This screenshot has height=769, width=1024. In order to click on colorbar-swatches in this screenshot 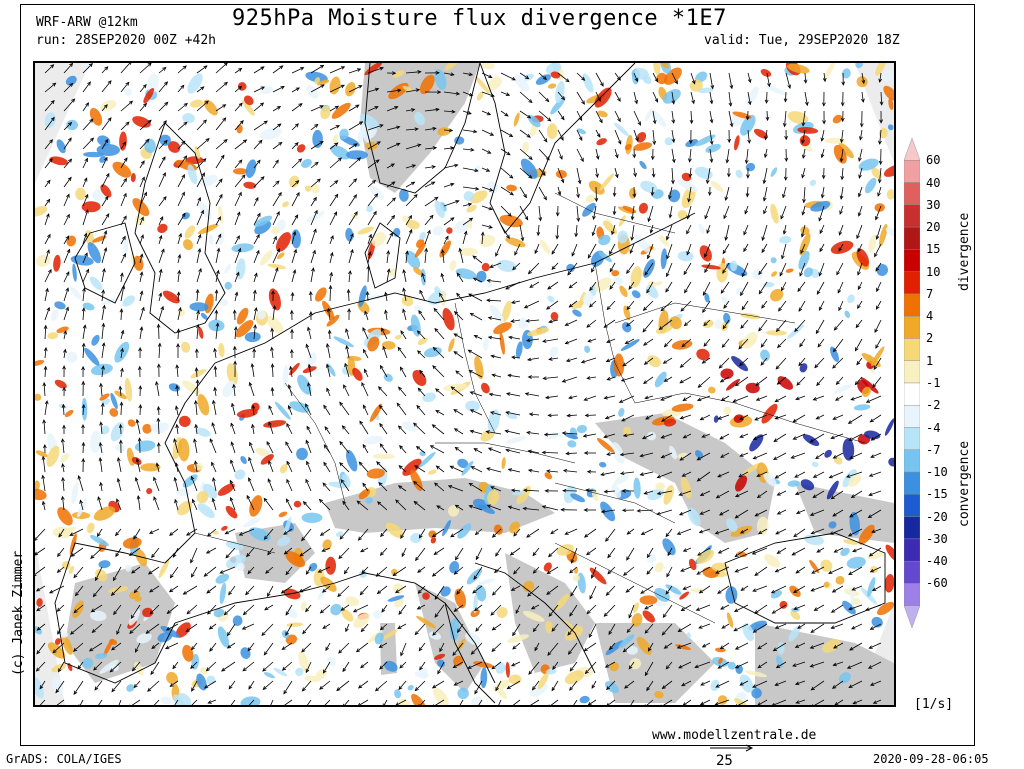, I will do `click(912, 383)`.